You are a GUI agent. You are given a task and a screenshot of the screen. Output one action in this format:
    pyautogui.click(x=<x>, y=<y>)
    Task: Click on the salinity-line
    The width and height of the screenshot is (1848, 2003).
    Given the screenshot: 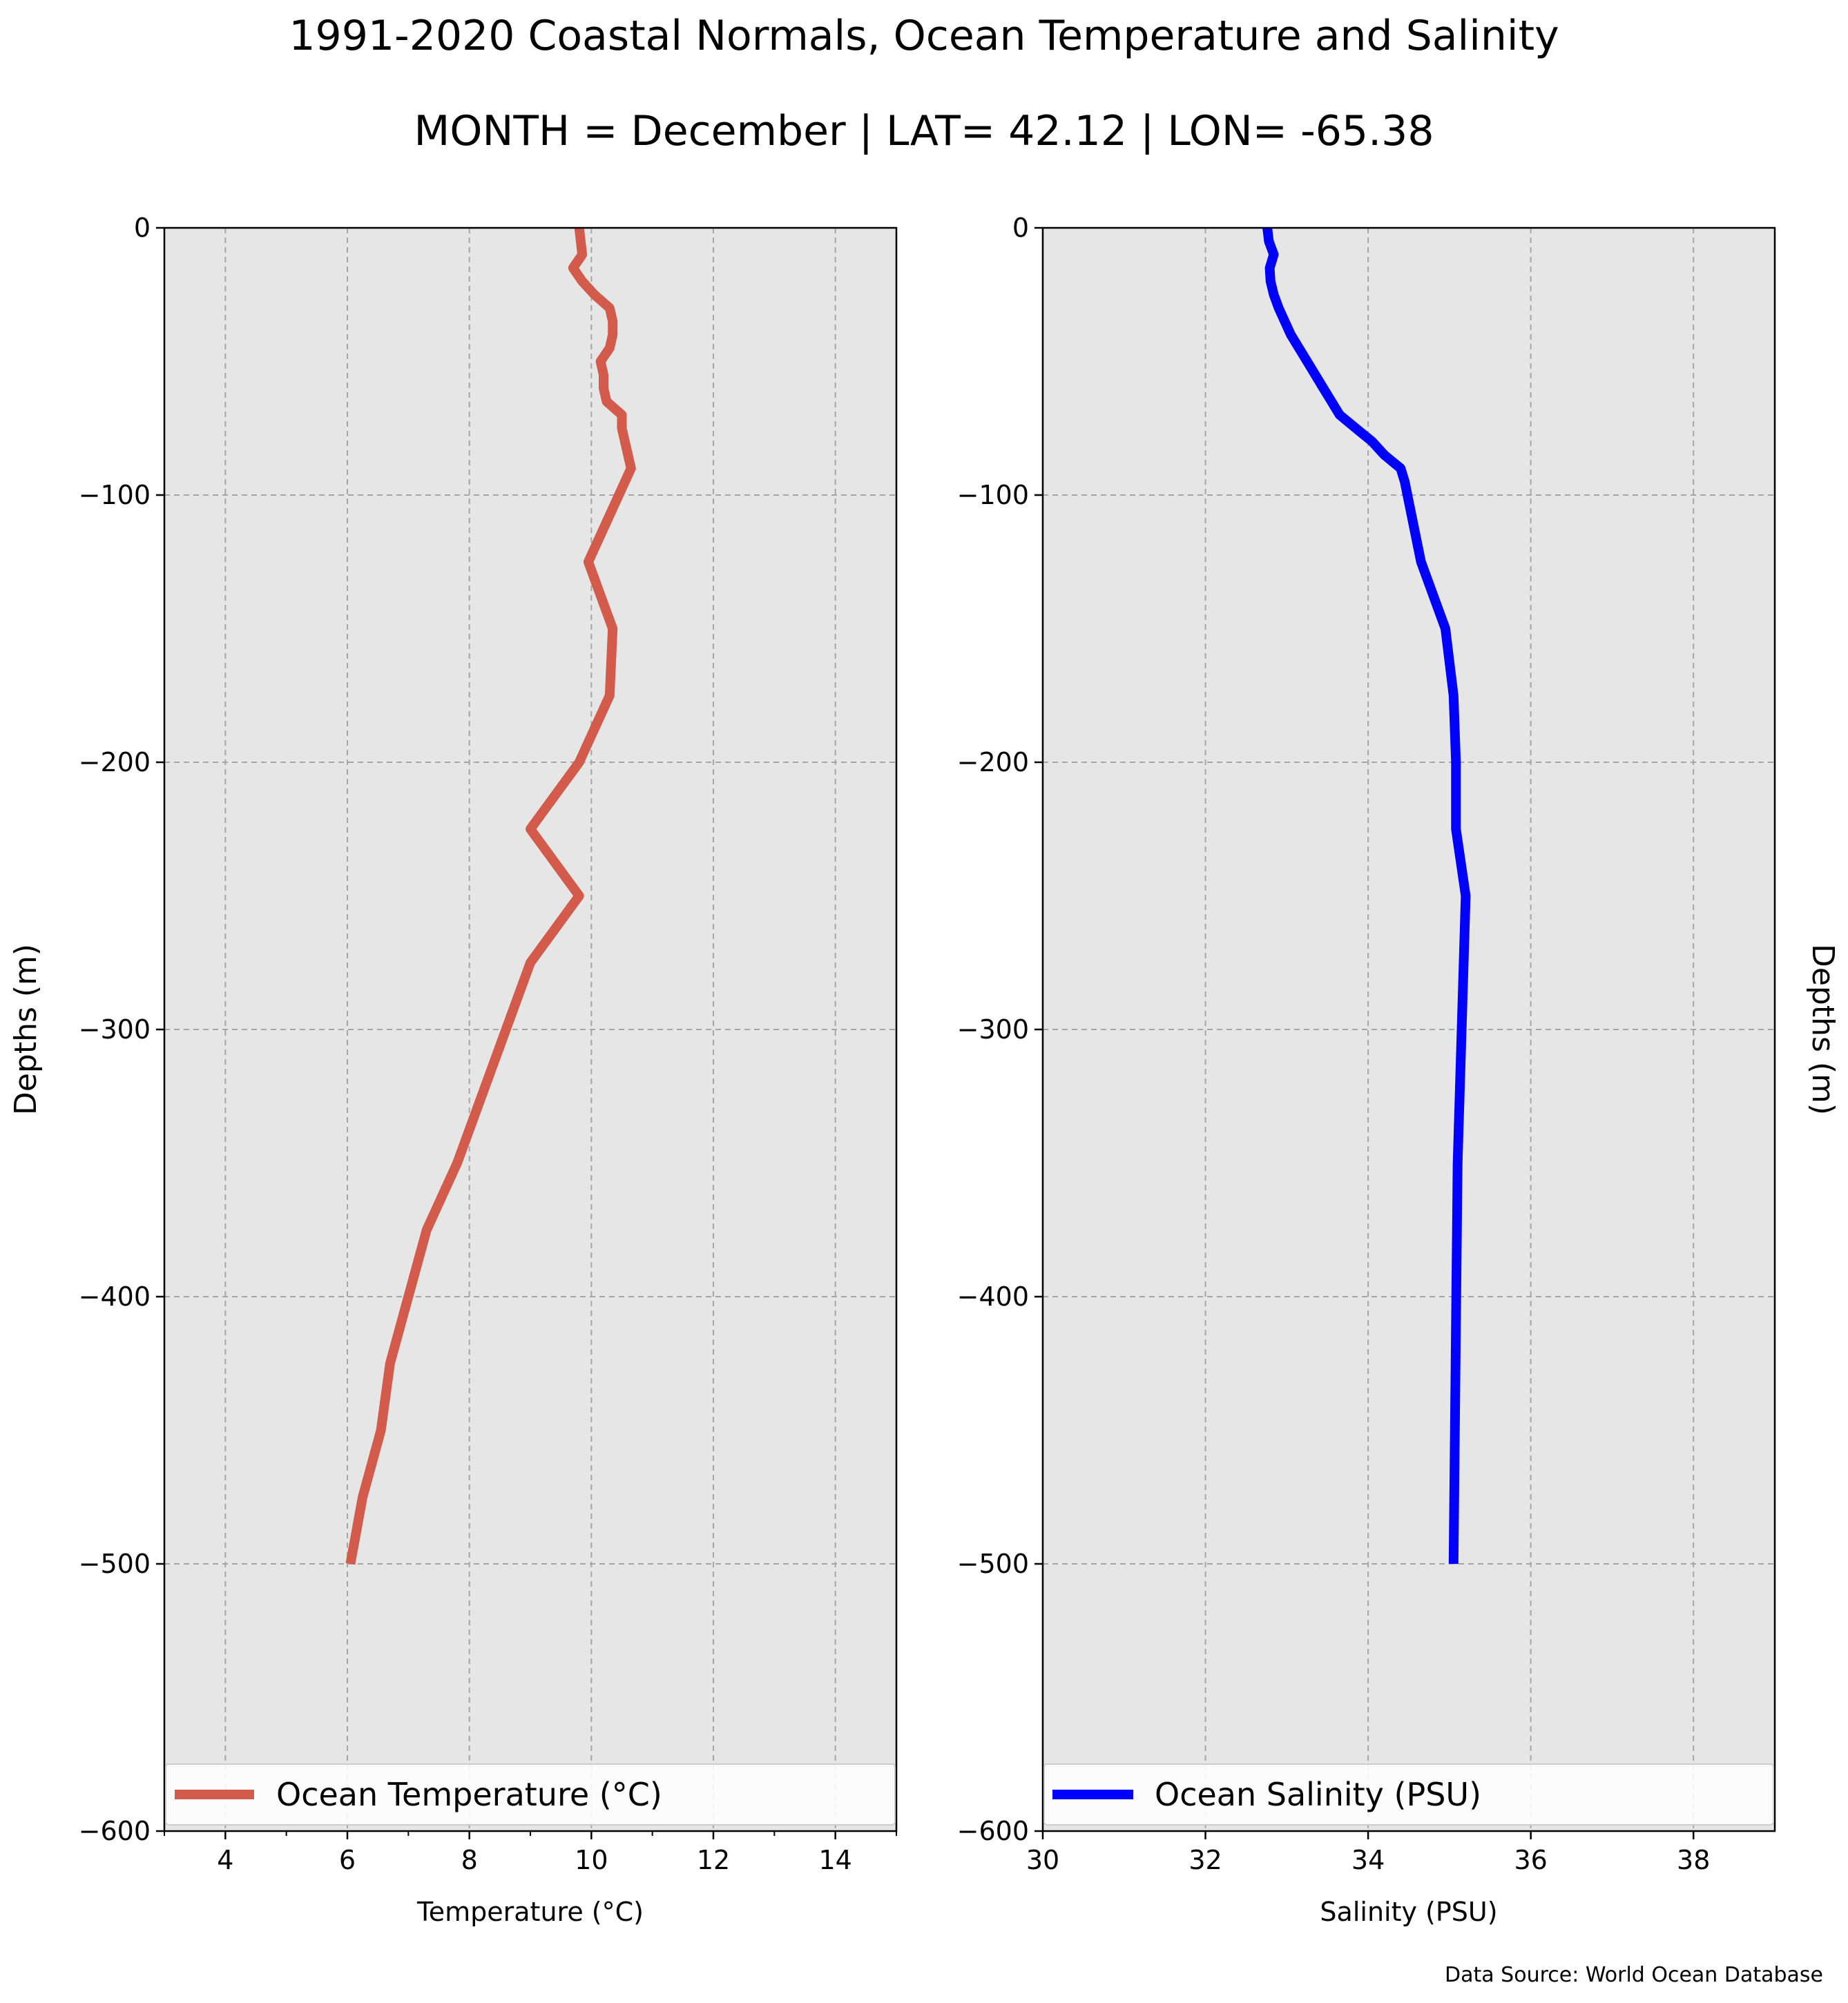 What is the action you would take?
    pyautogui.click(x=1366, y=896)
    